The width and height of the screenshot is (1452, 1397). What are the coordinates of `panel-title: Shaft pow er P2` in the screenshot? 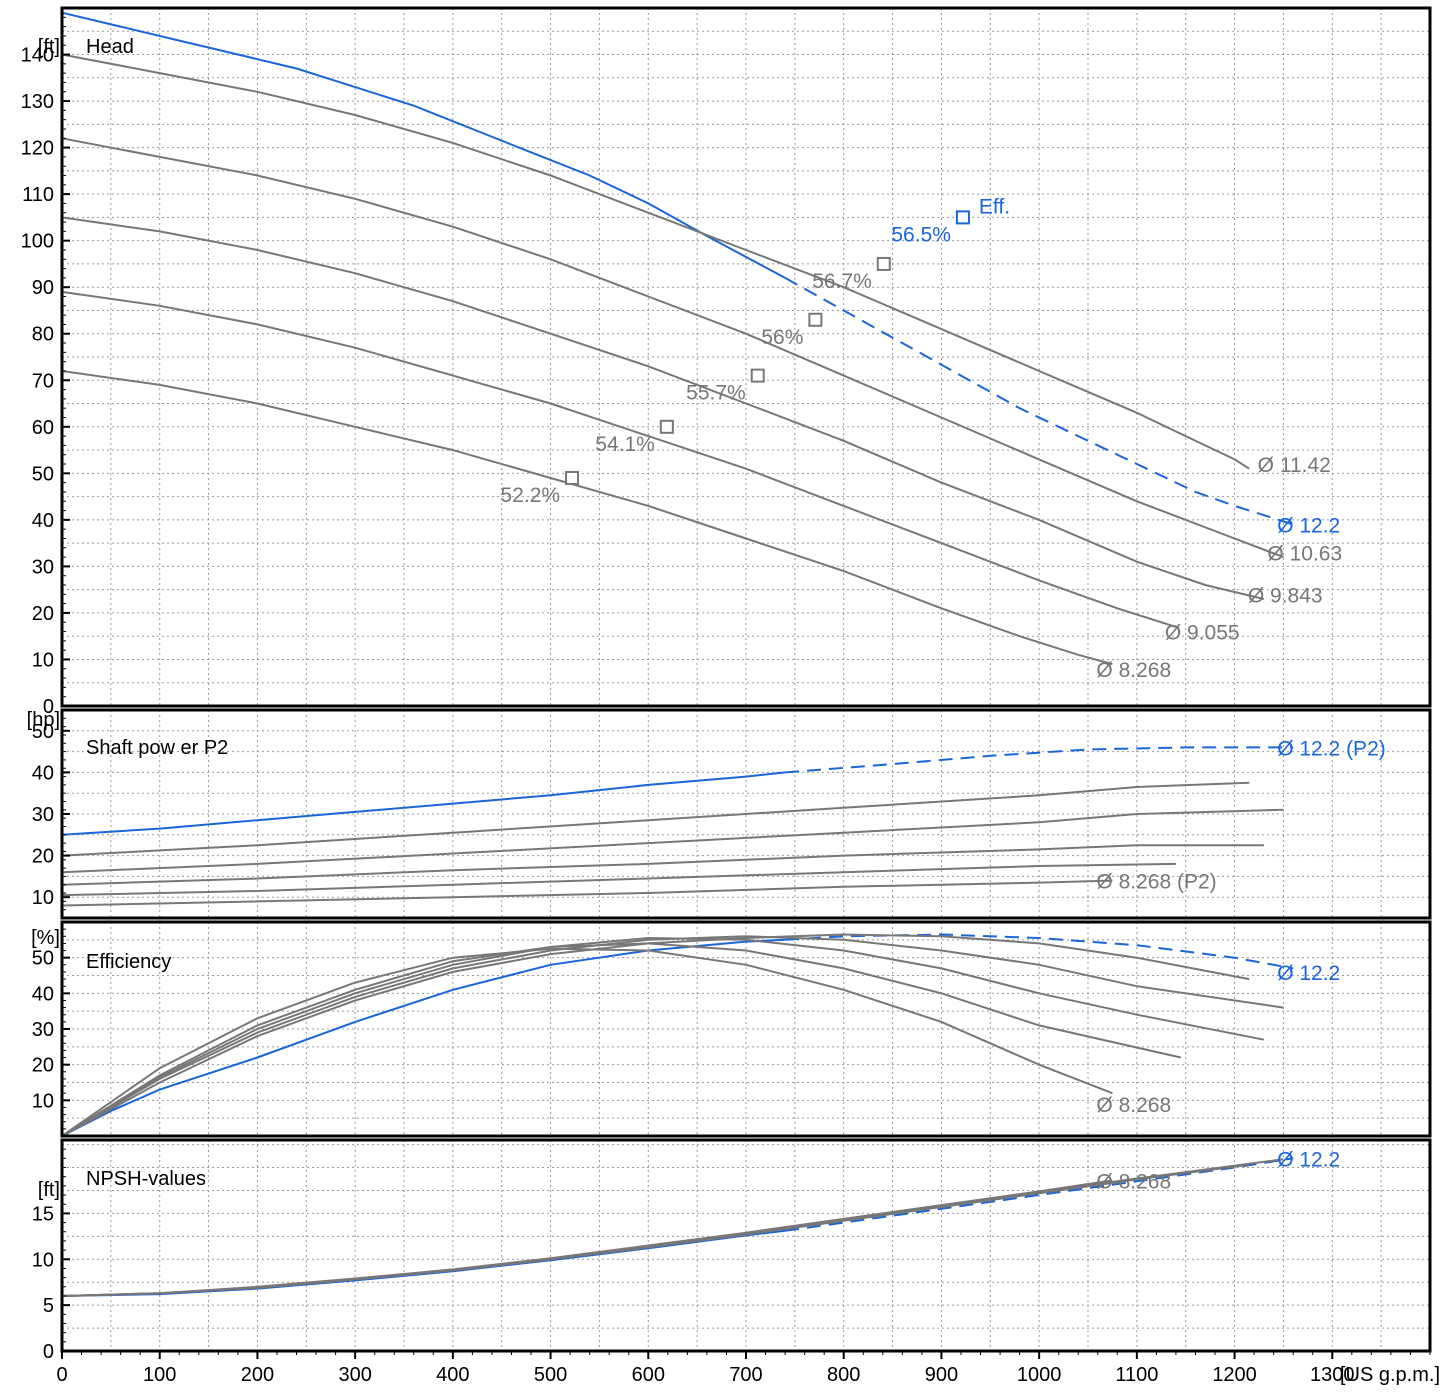 It's located at (157, 748).